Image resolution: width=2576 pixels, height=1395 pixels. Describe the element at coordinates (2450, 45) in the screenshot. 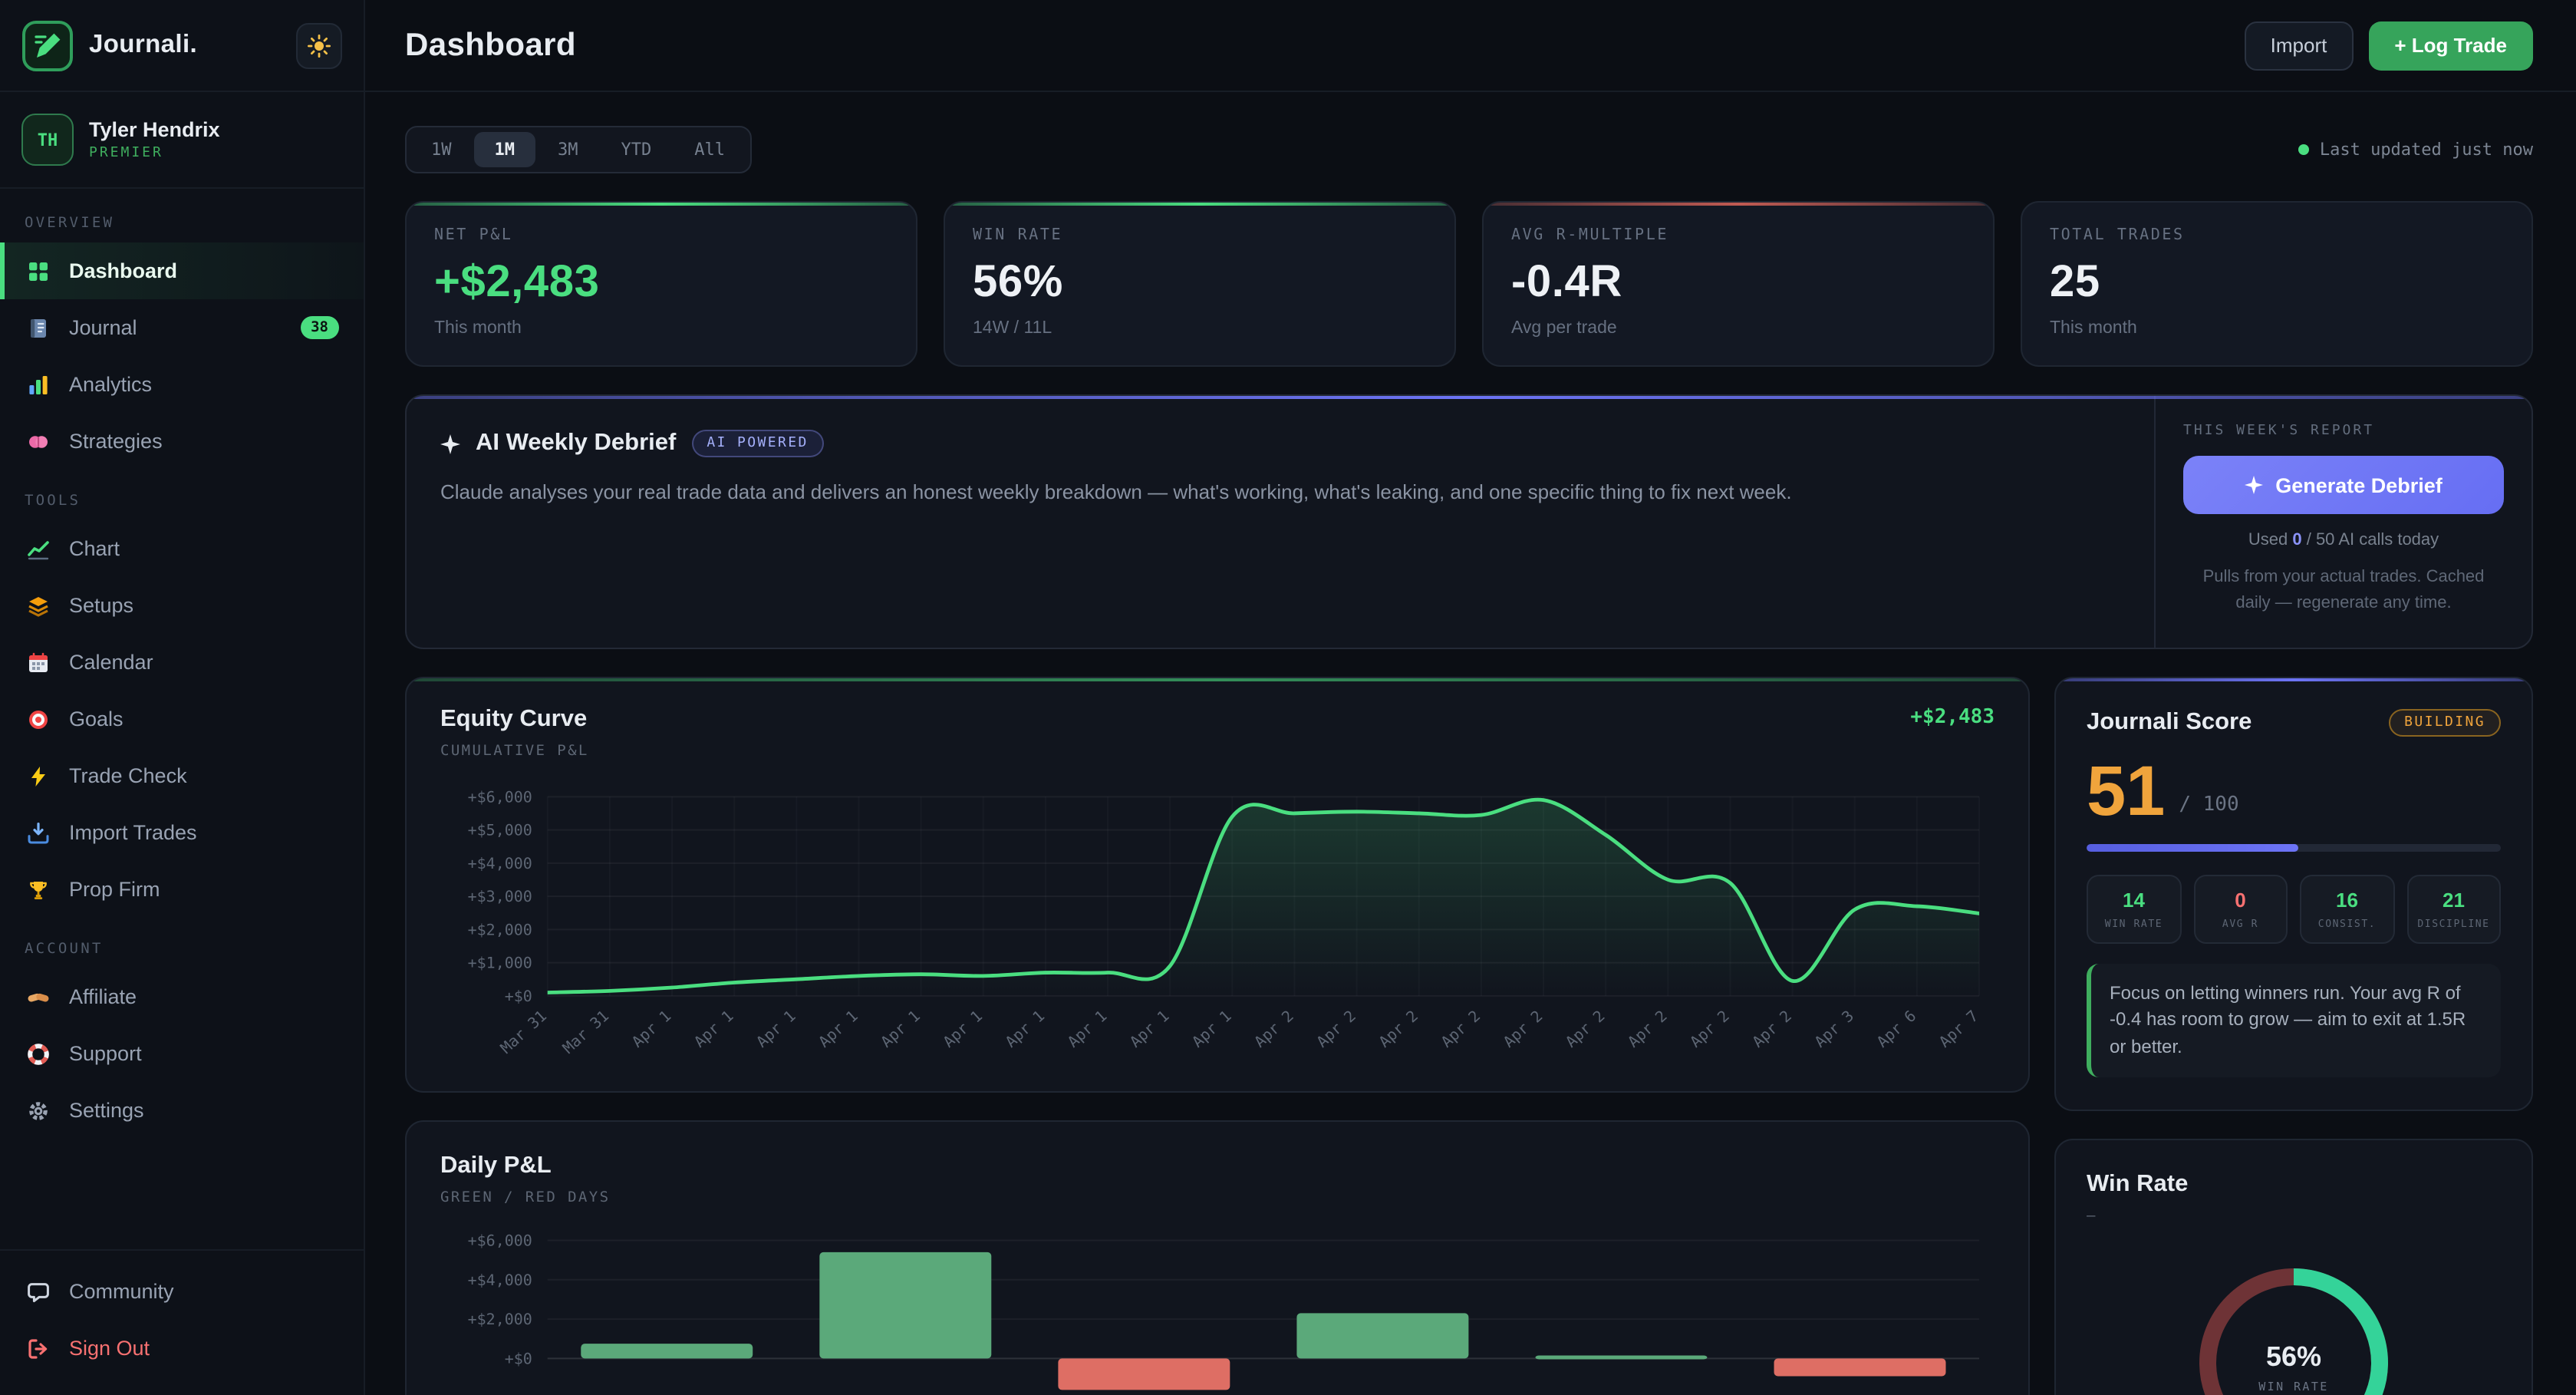

I see `log-trade-button: + Log Trade` at that location.